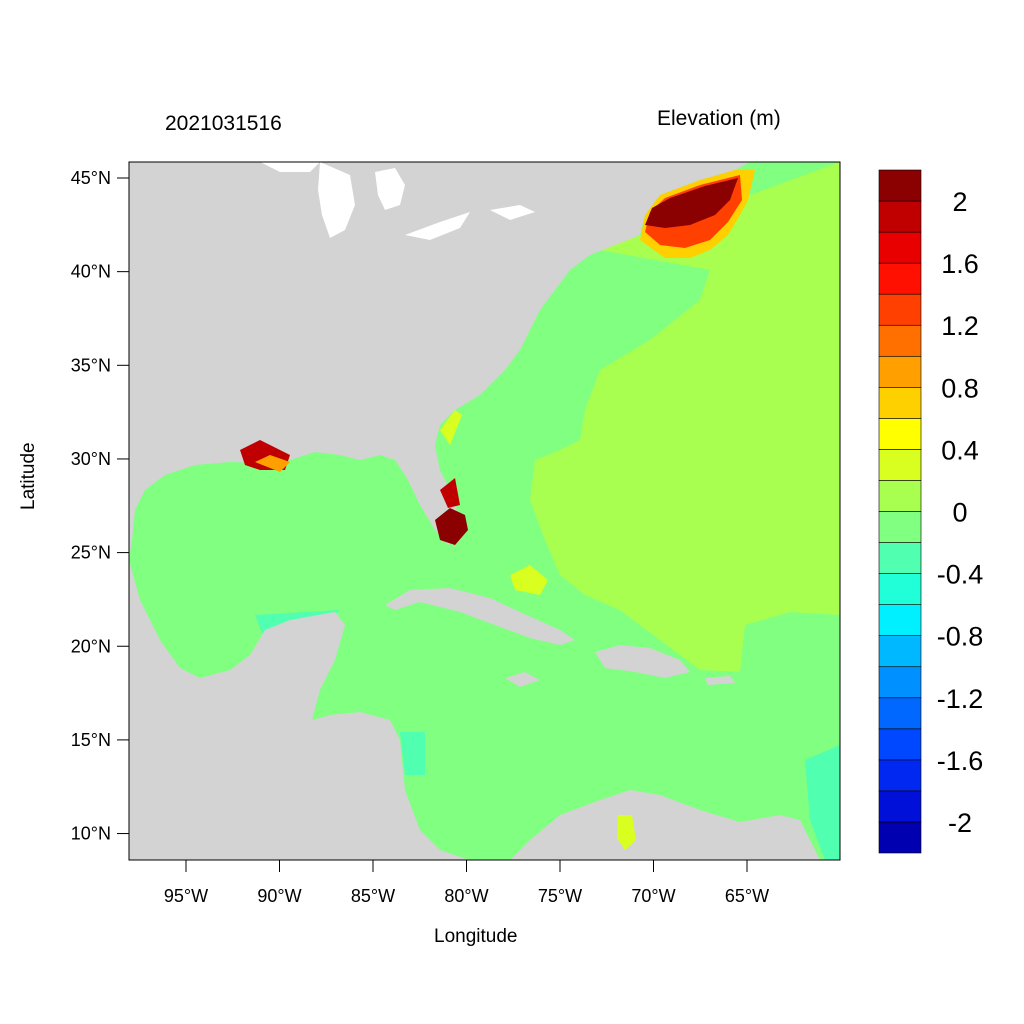 The width and height of the screenshot is (1024, 1024). I want to click on florida-surge, so click(451, 526).